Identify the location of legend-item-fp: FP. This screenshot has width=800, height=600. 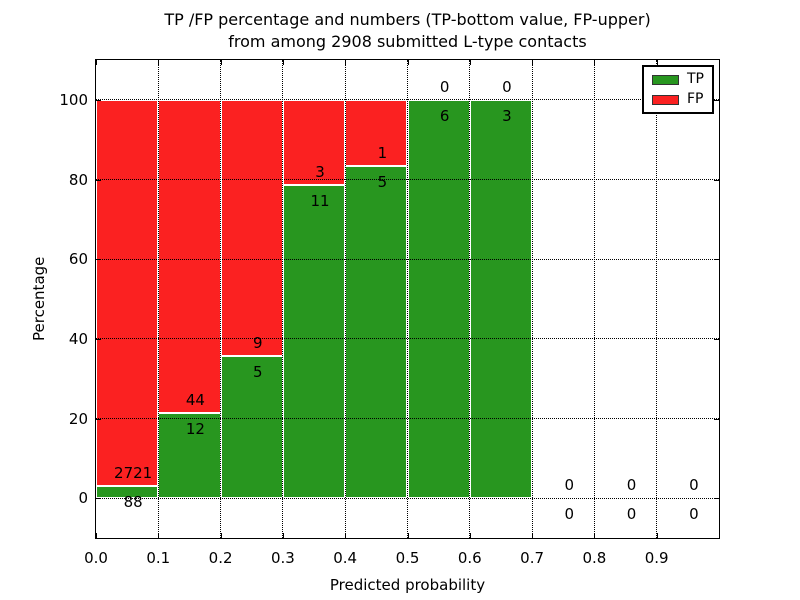
(678, 99).